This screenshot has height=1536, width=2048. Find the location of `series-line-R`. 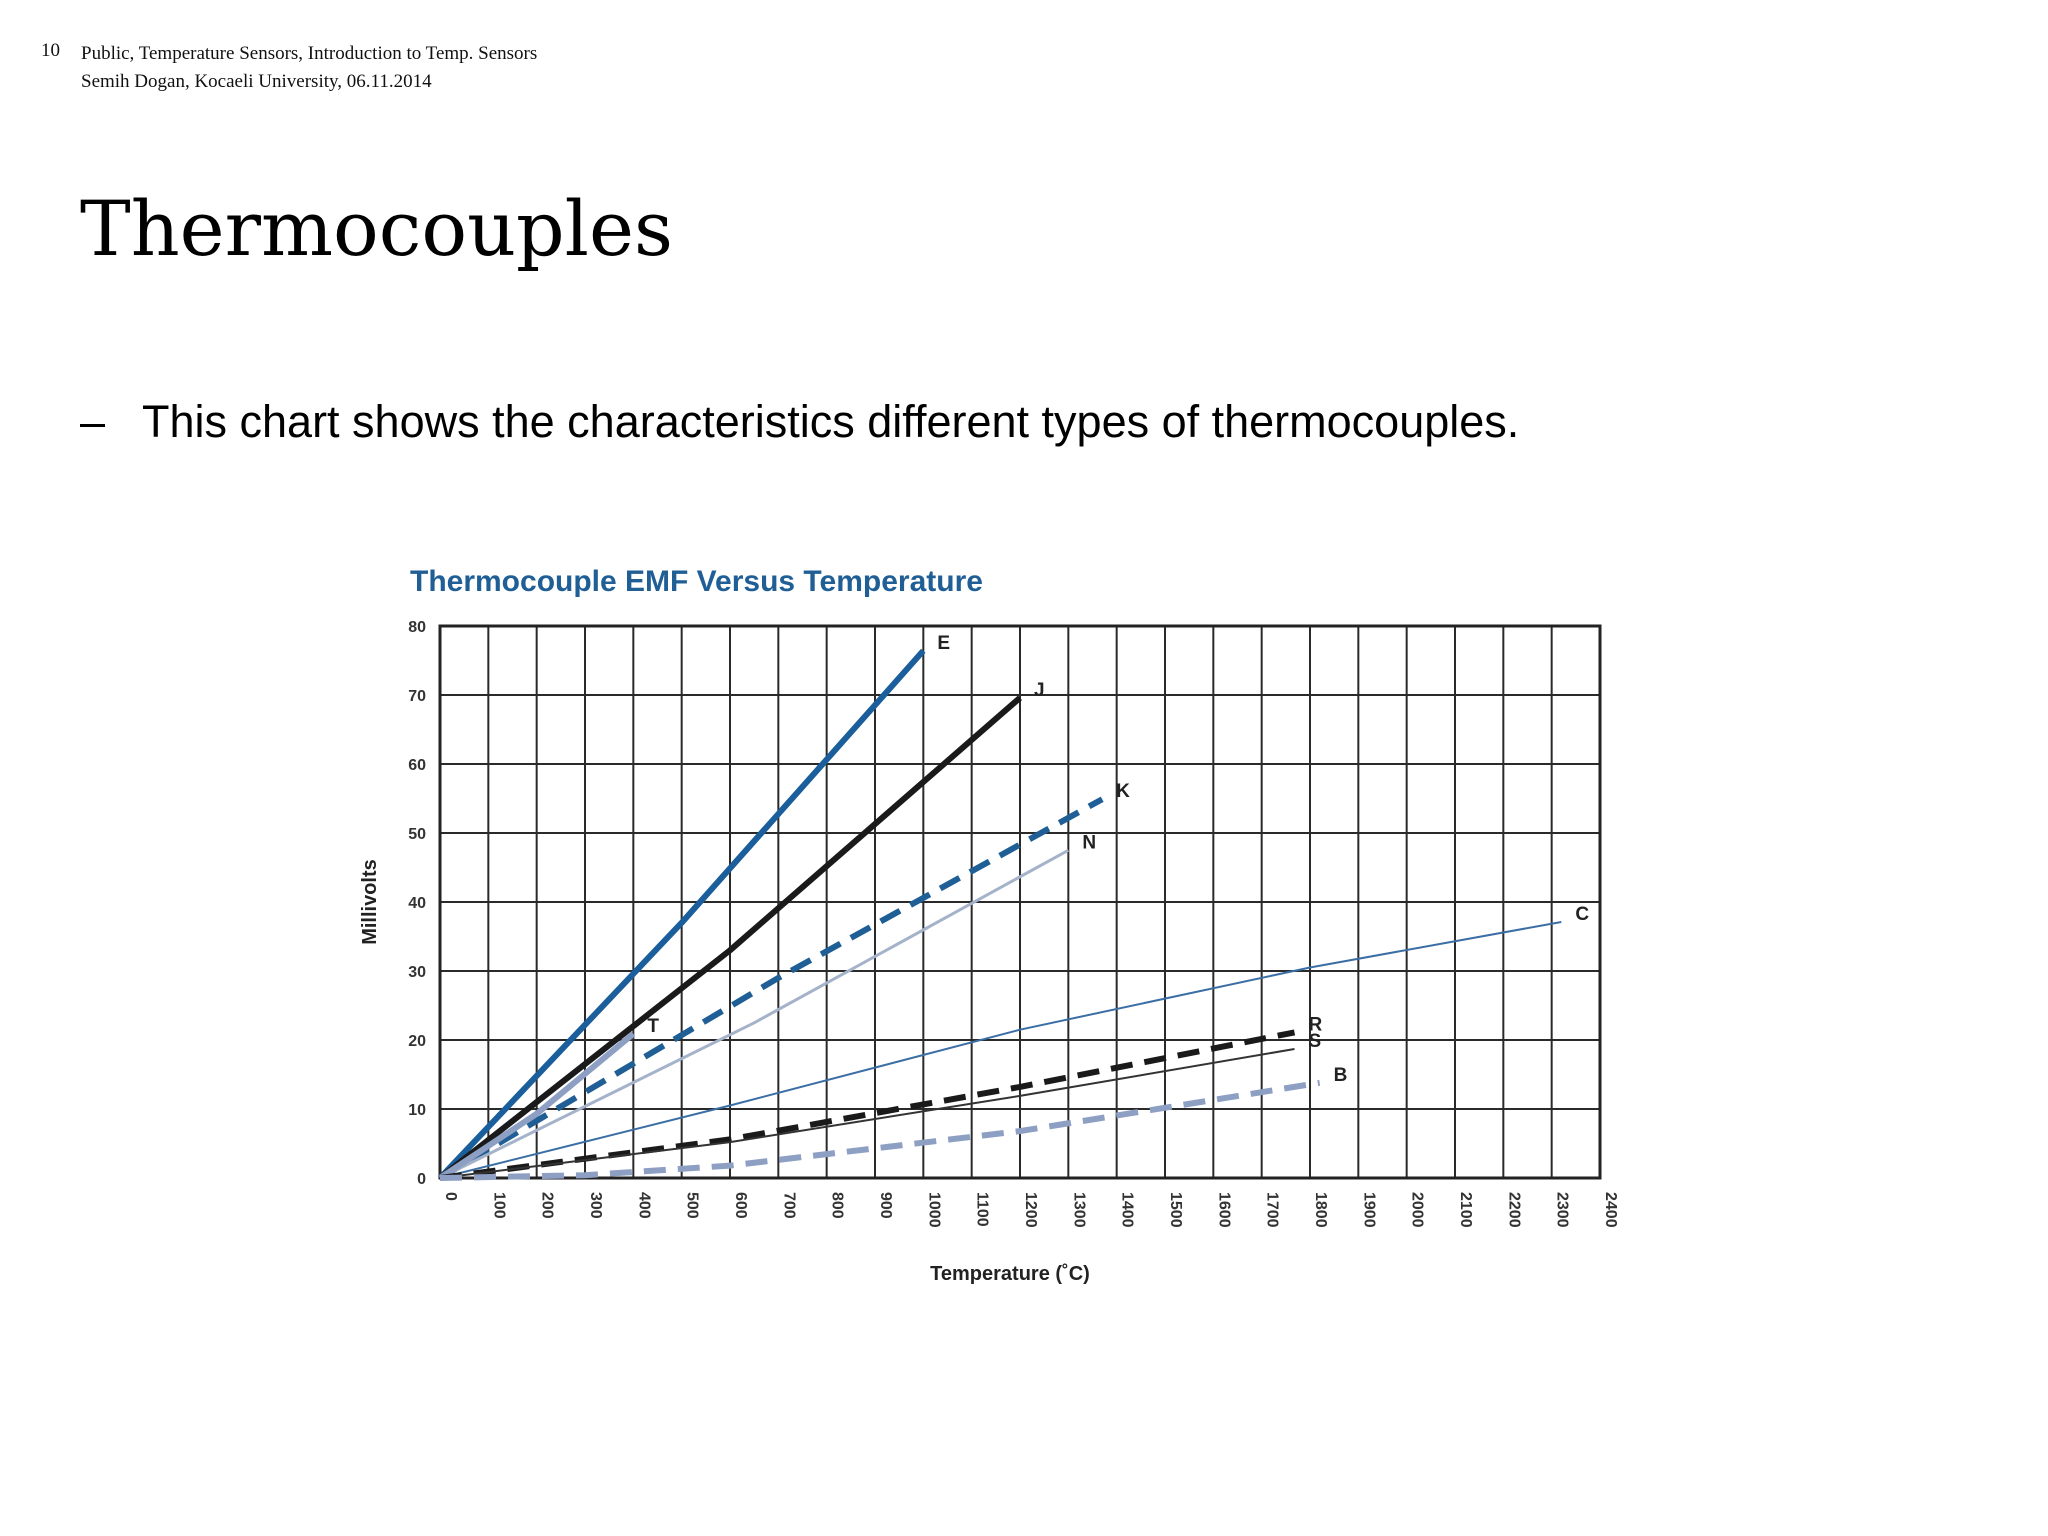

series-line-R is located at coordinates (867, 1105).